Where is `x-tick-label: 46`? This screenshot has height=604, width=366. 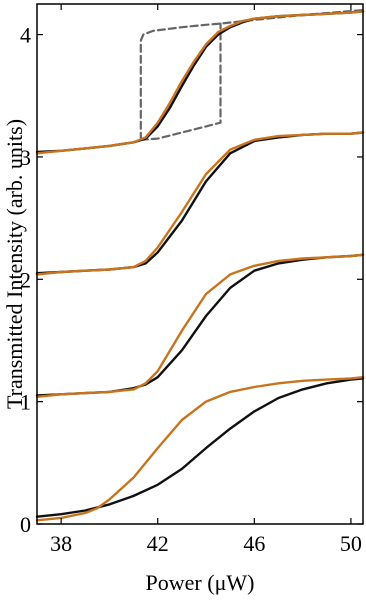 x-tick-label: 46 is located at coordinates (254, 543).